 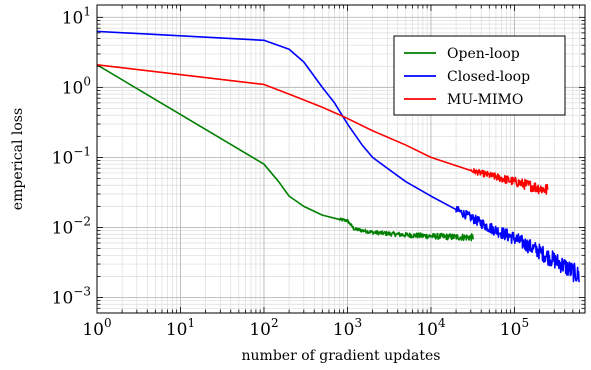 What do you see at coordinates (108, 323) in the screenshot?
I see `x-tick-label-exponent: 0` at bounding box center [108, 323].